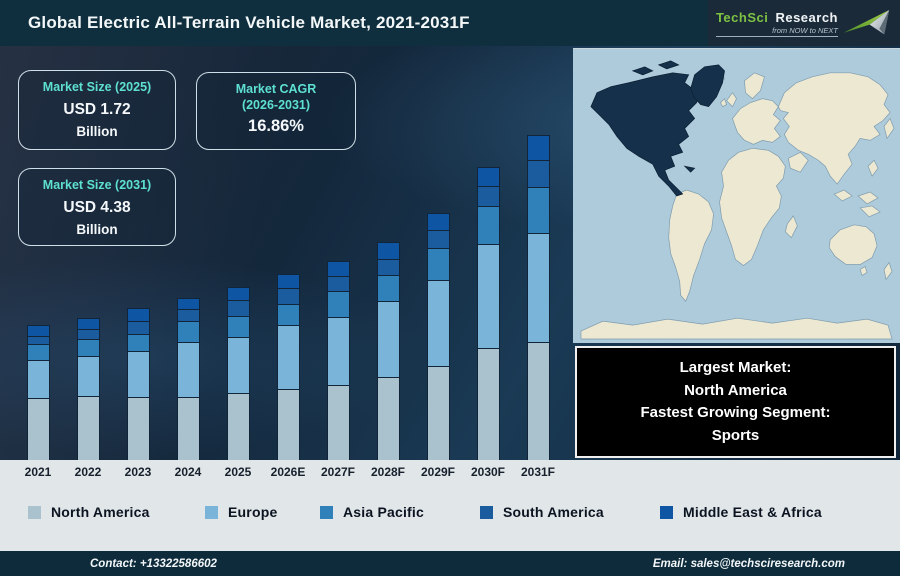  I want to click on techsci-logo: TechSci Research from NOW to NEXT, so click(804, 23).